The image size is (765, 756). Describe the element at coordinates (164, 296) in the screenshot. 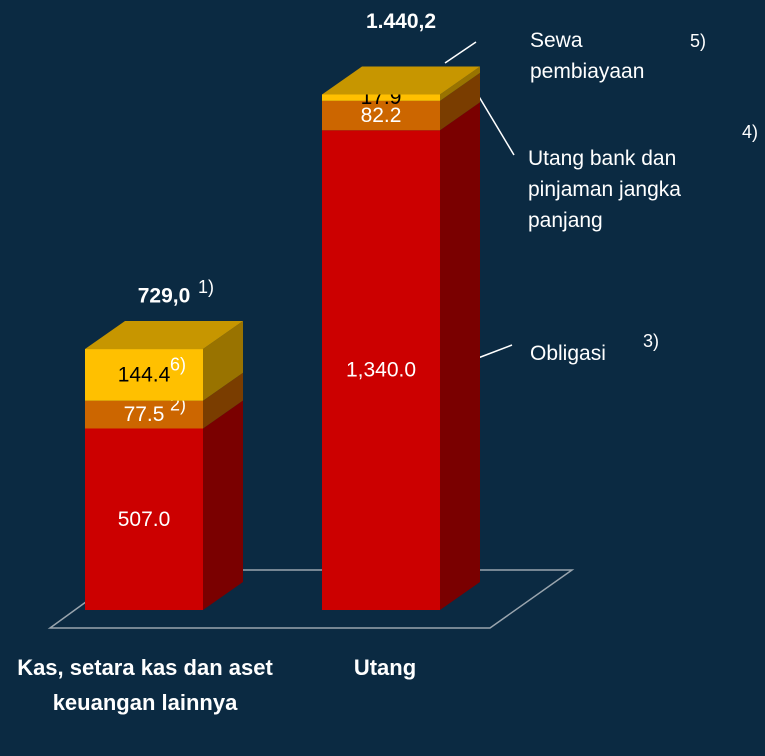

I see `total-label: 729,0` at that location.